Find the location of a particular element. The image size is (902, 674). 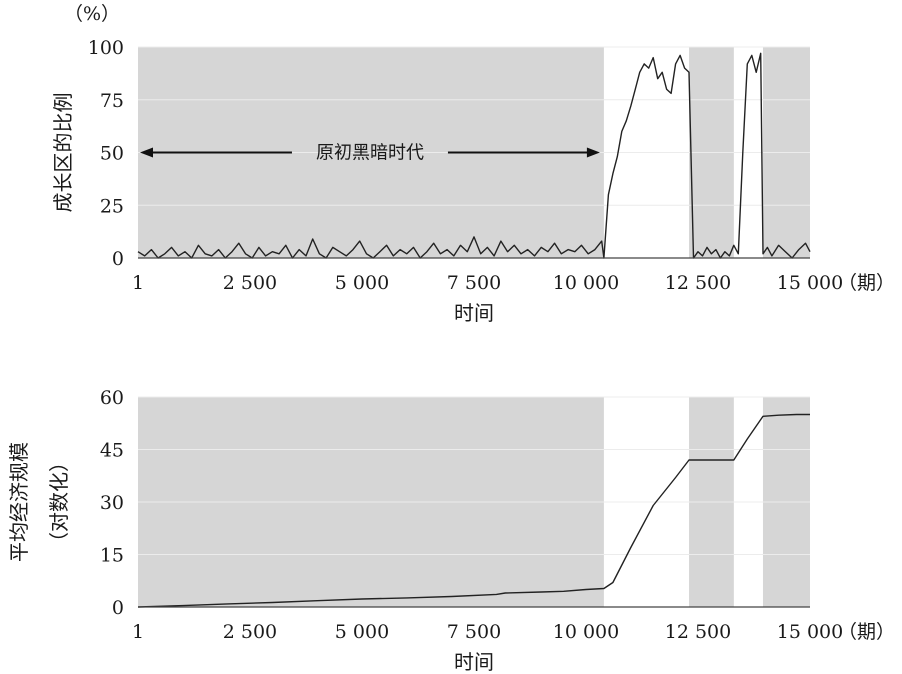

y-tick-label: 45 is located at coordinates (112, 451).